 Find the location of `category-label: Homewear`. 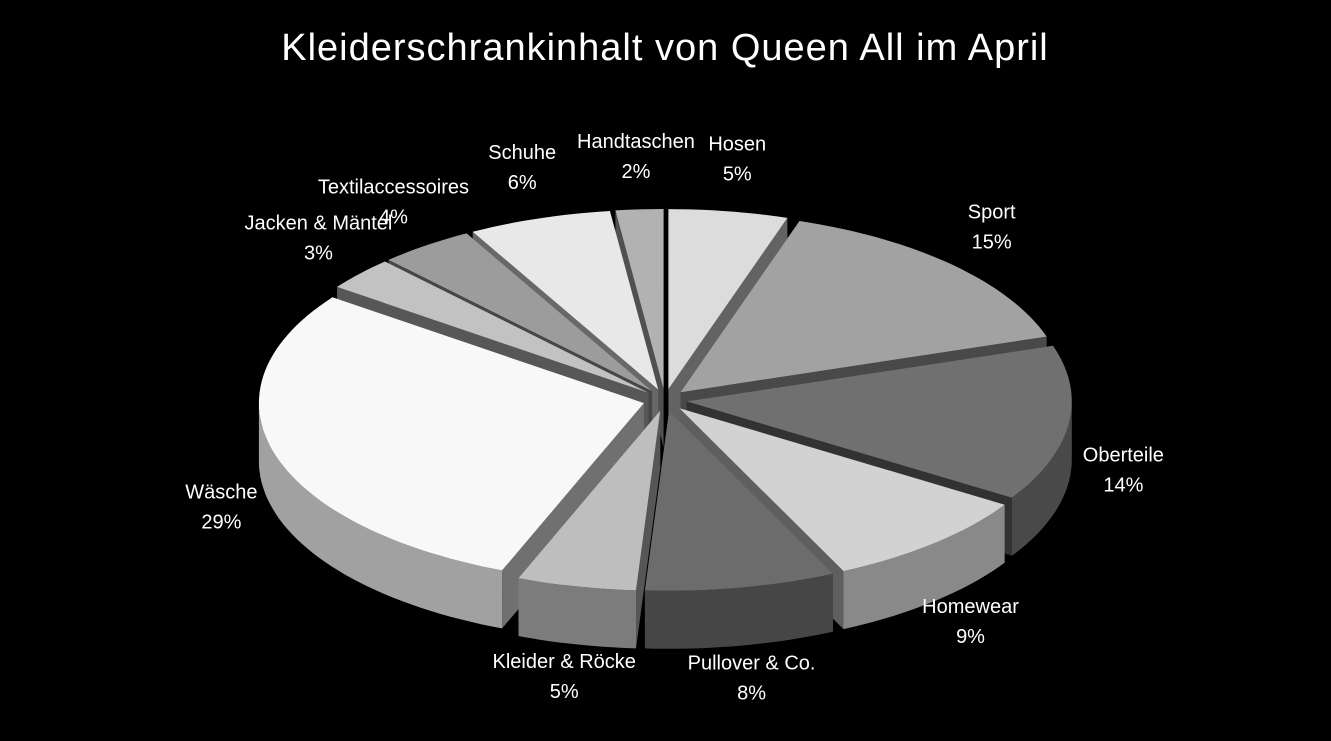

category-label: Homewear is located at coordinates (970, 607).